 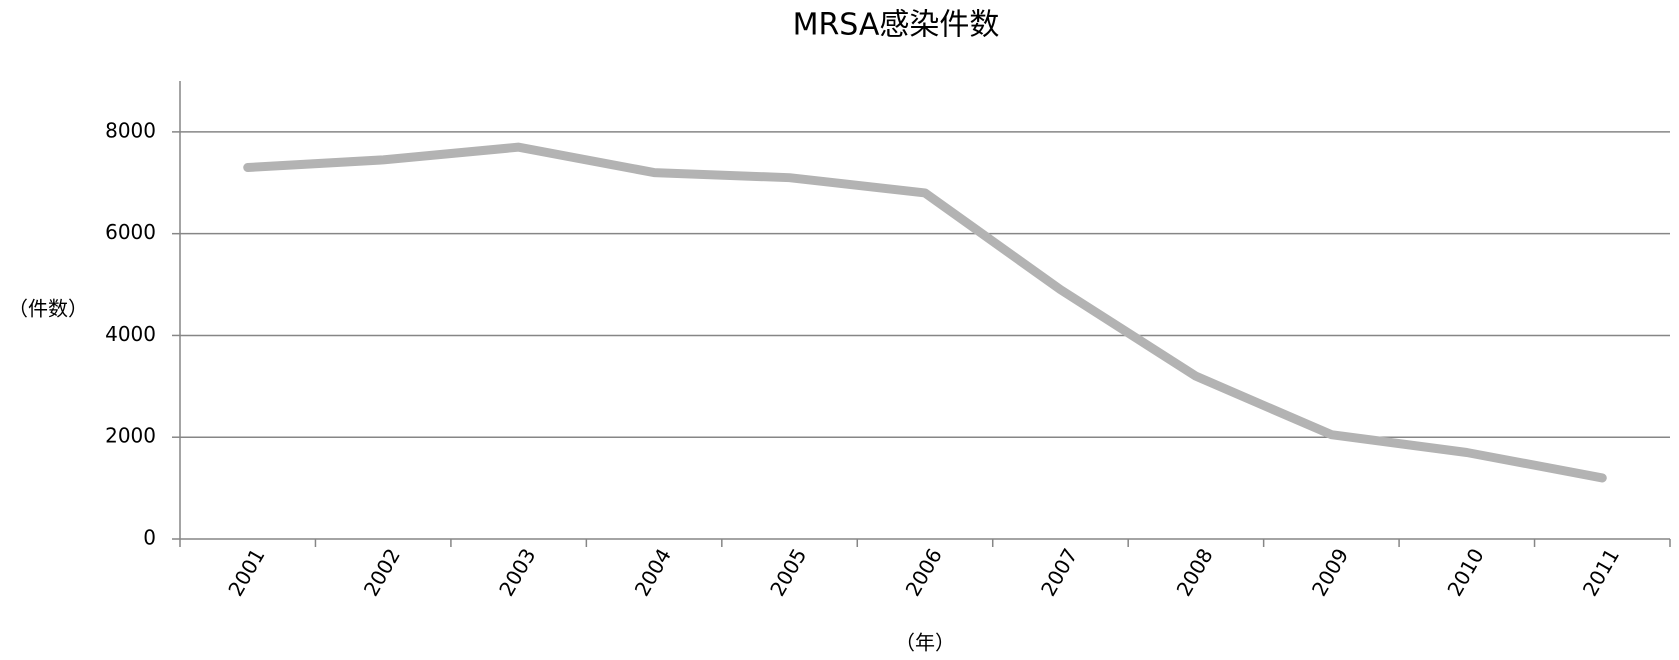 What do you see at coordinates (653, 572) in the screenshot?
I see `x-tick-label: 2004` at bounding box center [653, 572].